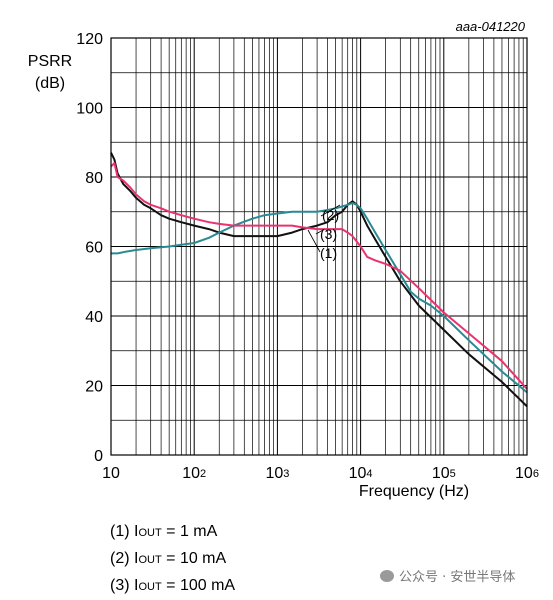 This screenshot has width=553, height=600. What do you see at coordinates (194, 473) in the screenshot?
I see `x-tick-label: 102` at bounding box center [194, 473].